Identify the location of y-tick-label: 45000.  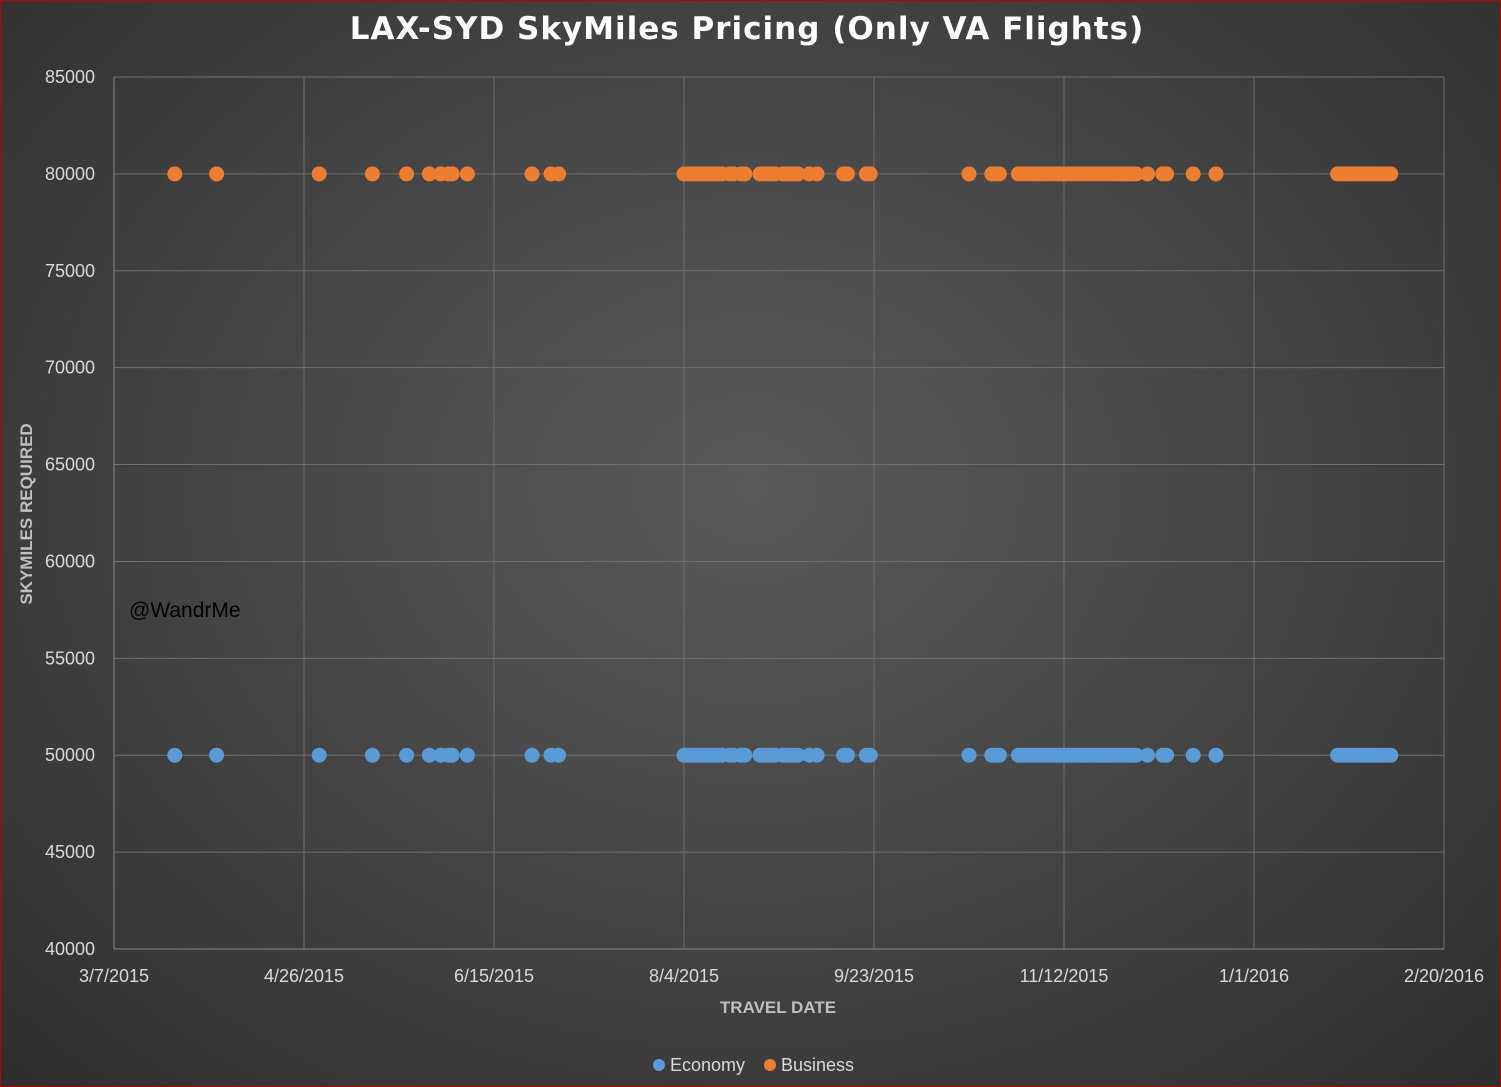
(70, 852).